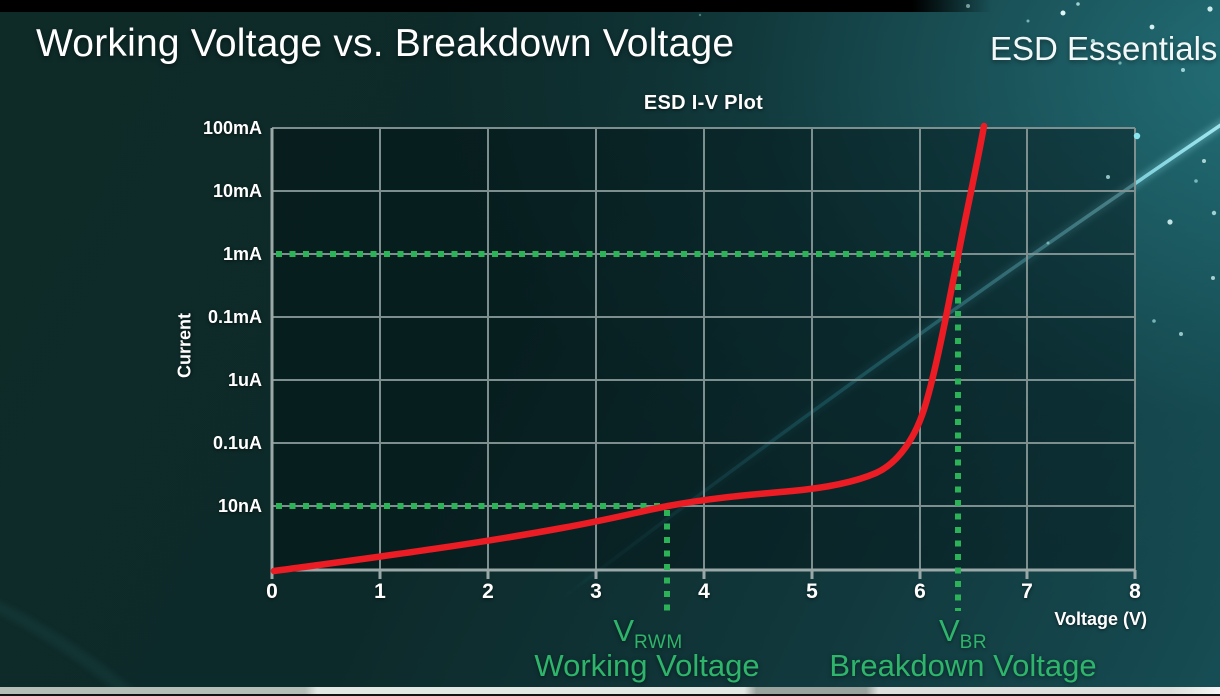 The height and width of the screenshot is (696, 1220). What do you see at coordinates (239, 506) in the screenshot?
I see `y-tick-label: 10nA` at bounding box center [239, 506].